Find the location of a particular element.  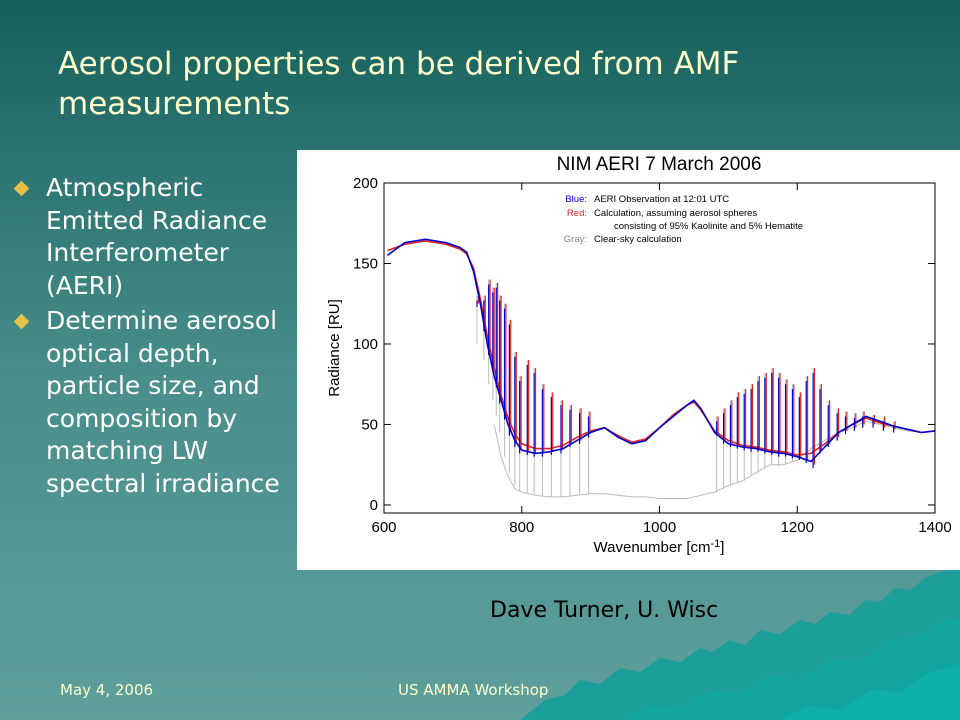

legend-key: Red: is located at coordinates (577, 213).